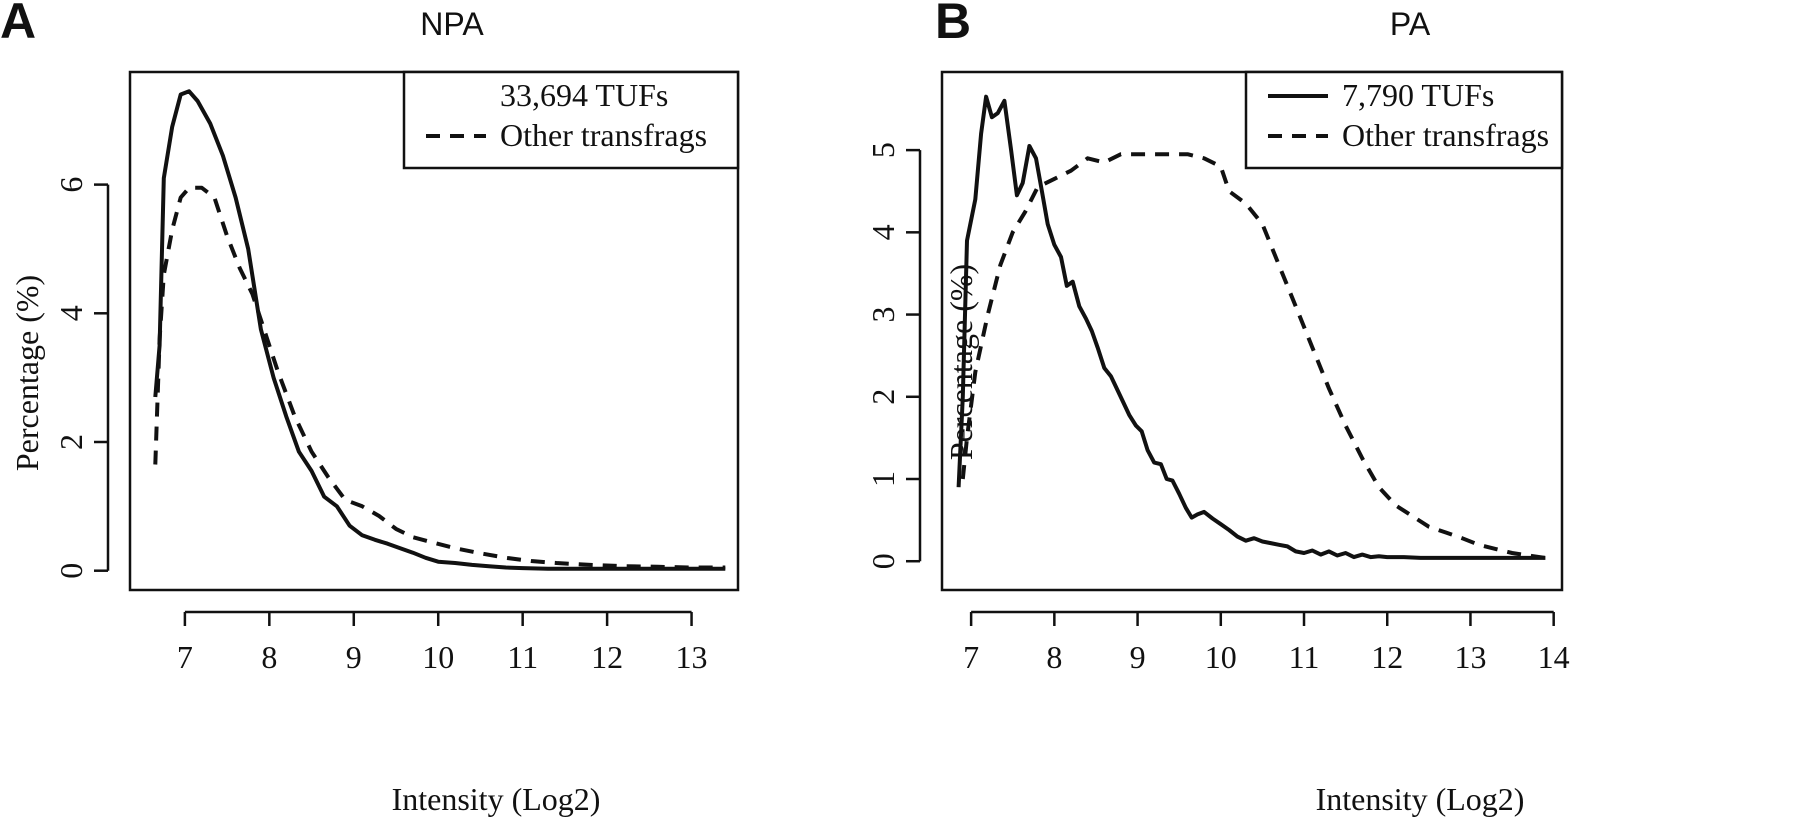 The height and width of the screenshot is (825, 1800). Describe the element at coordinates (1445, 135) in the screenshot. I see `panel-b-legend-label: Other transfrags` at that location.